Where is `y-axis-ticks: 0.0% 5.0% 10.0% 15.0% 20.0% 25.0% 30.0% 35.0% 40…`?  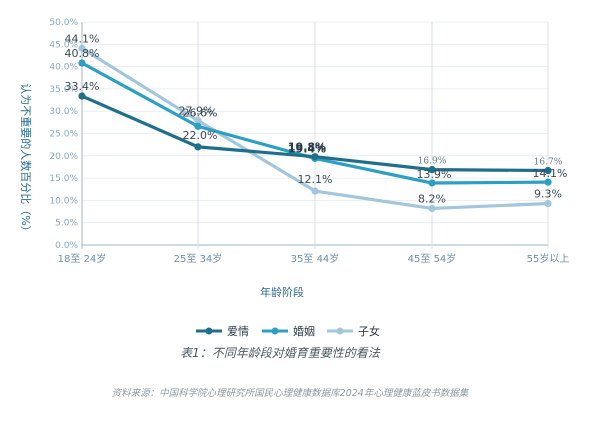 y-axis-ticks: 0.0% 5.0% 10.0% 15.0% 20.0% 25.0% 30.0% 35.0% 40… is located at coordinates (63, 134).